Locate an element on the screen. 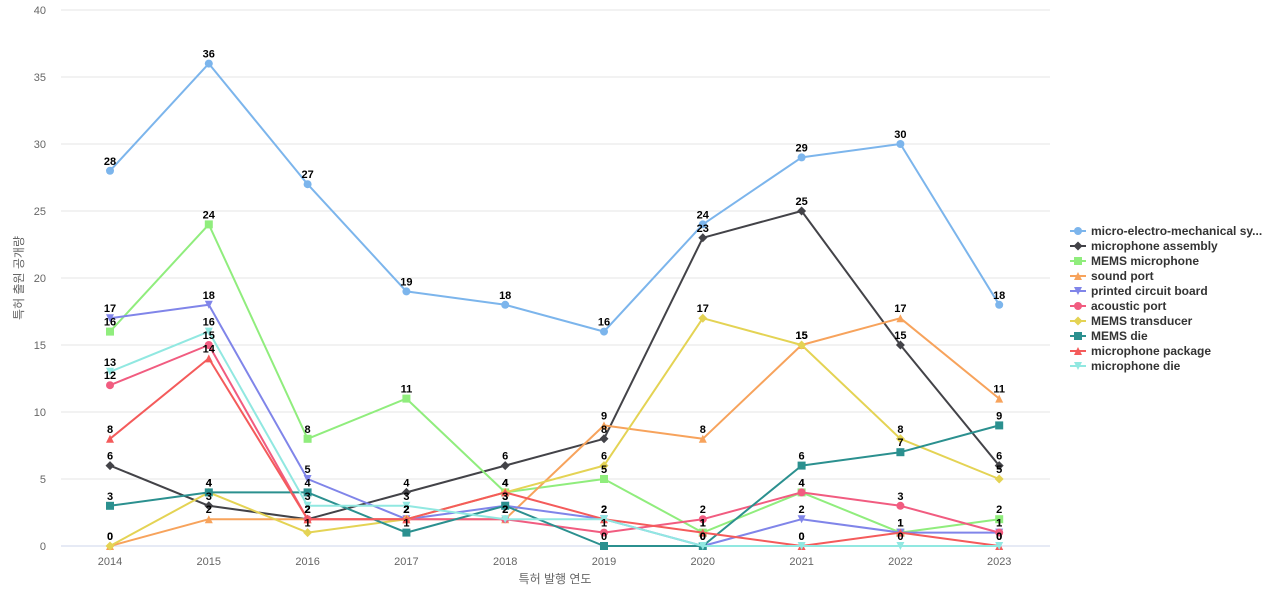  data-label: 28 is located at coordinates (110, 162).